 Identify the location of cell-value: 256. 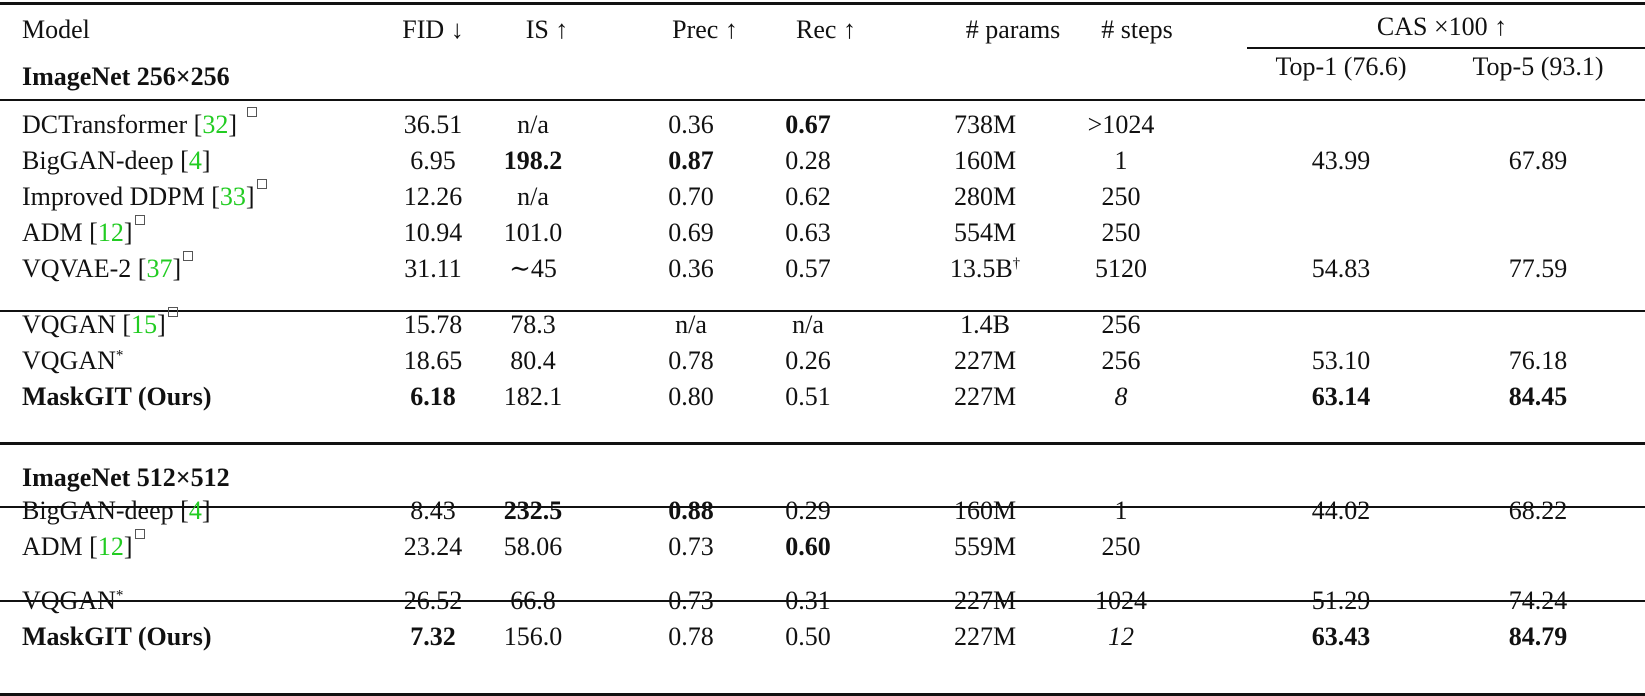
(1121, 360).